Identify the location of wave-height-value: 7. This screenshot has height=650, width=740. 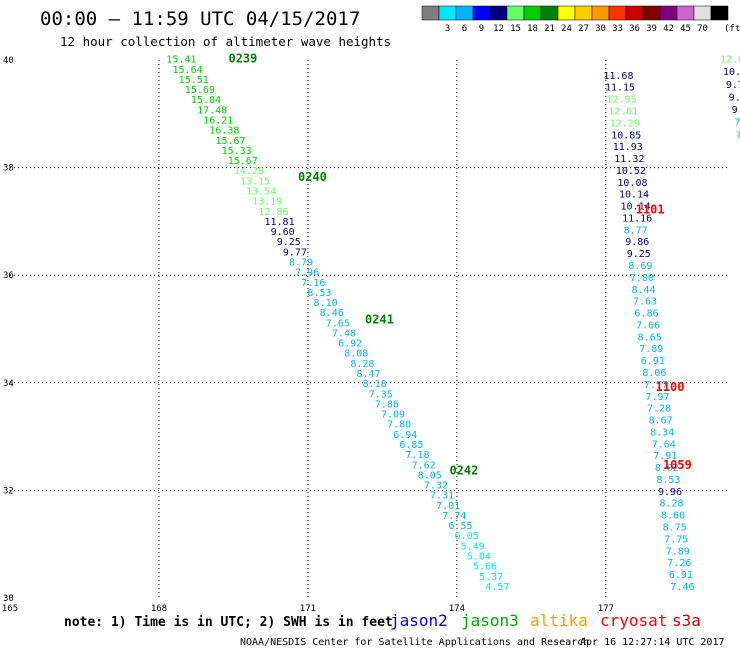
(737, 122).